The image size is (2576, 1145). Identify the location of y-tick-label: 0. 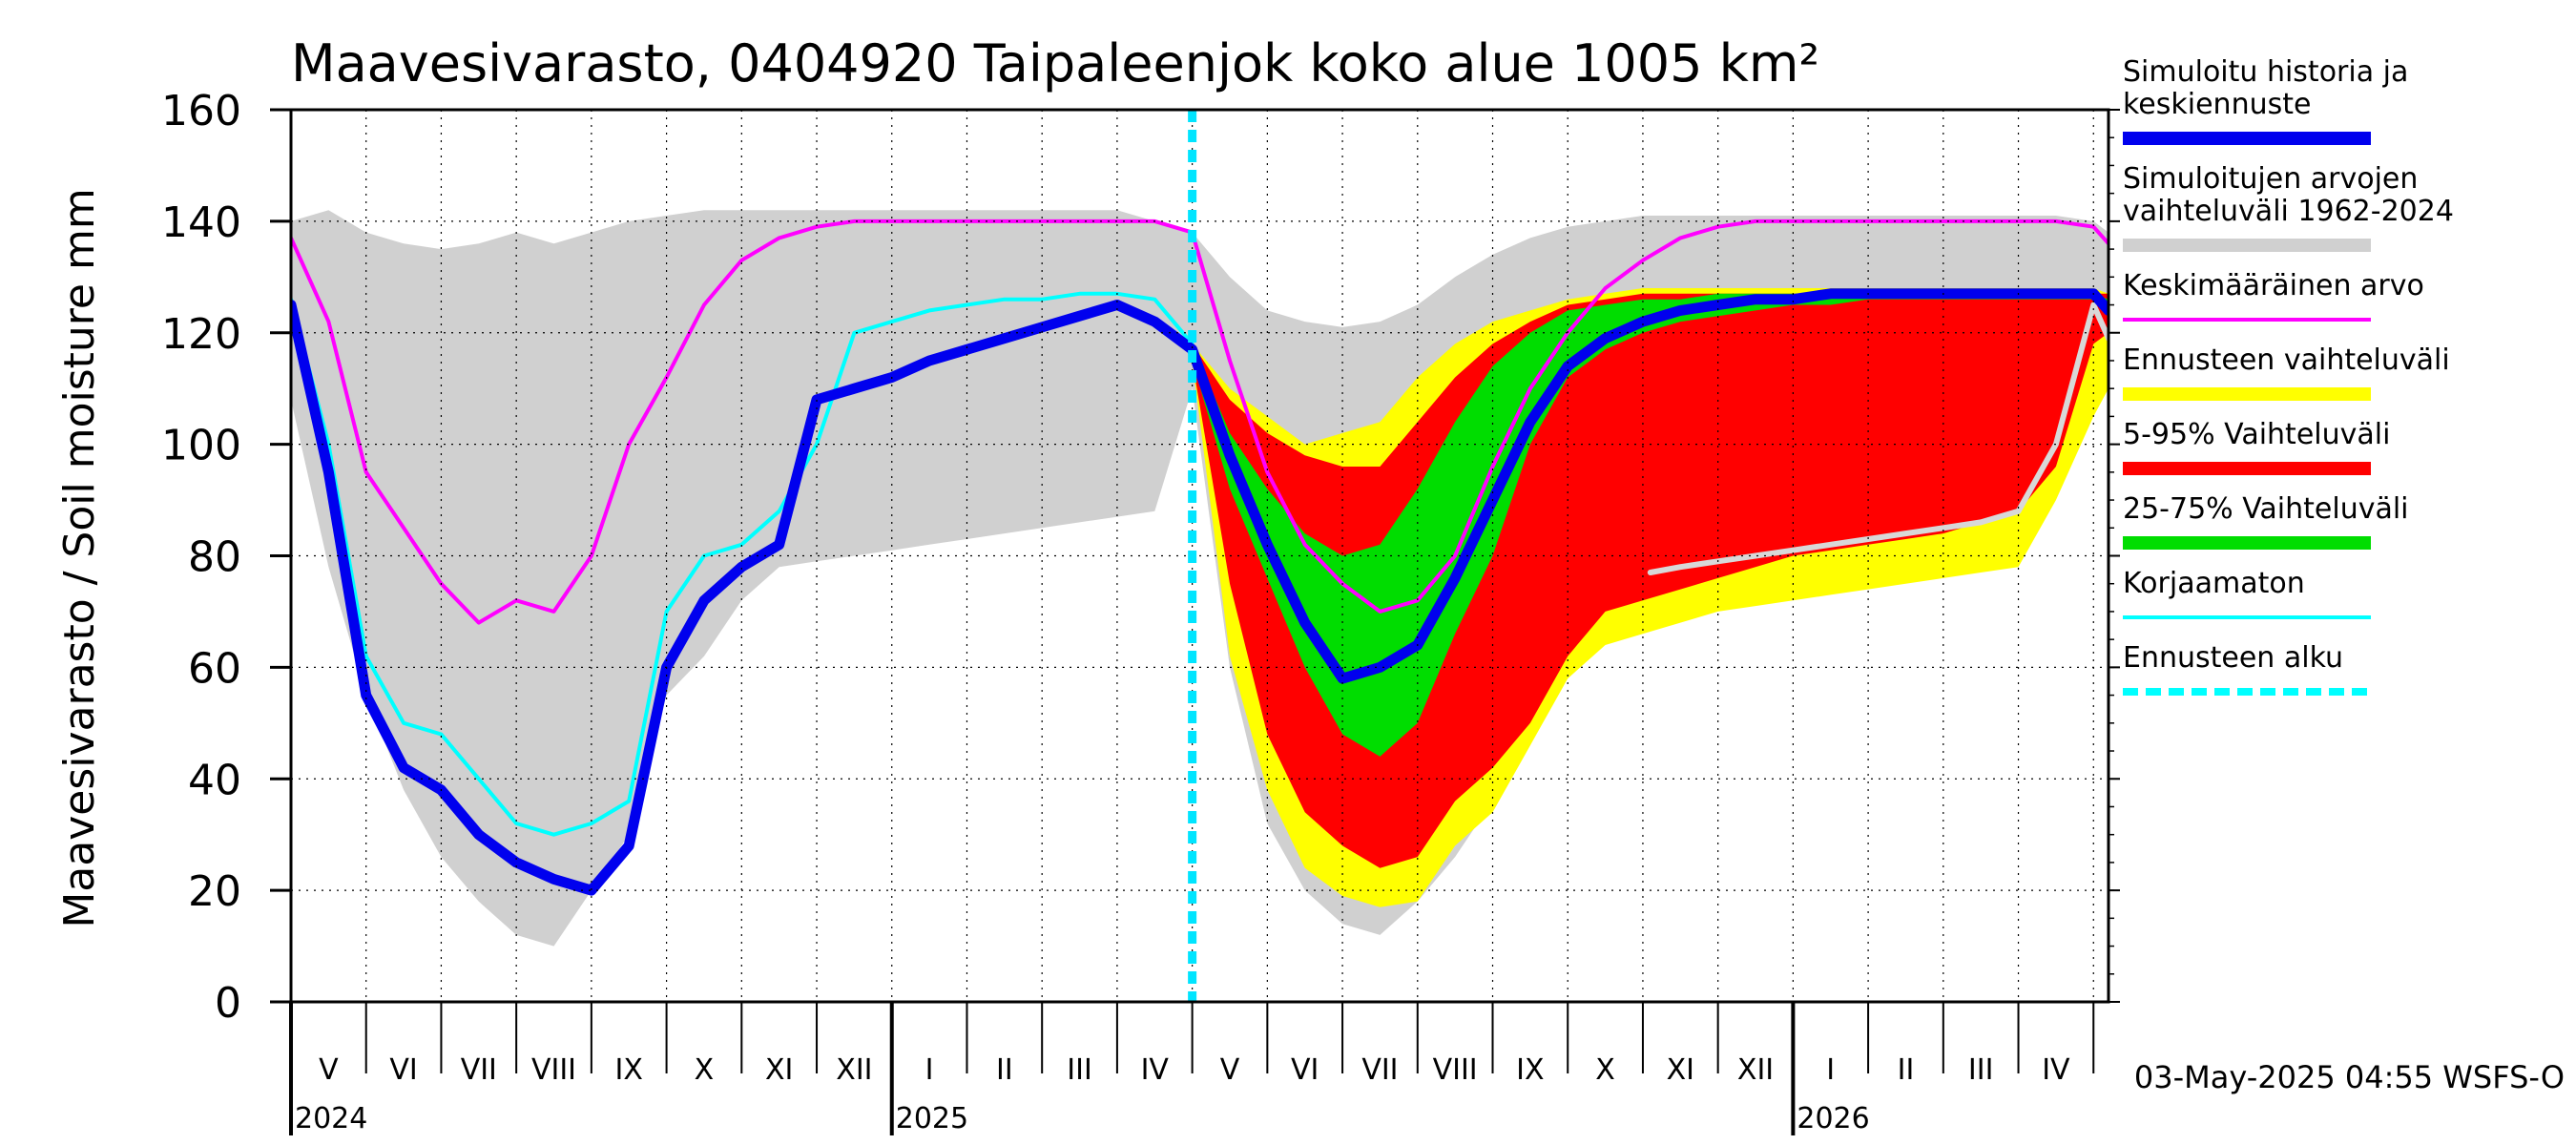
(228, 1004).